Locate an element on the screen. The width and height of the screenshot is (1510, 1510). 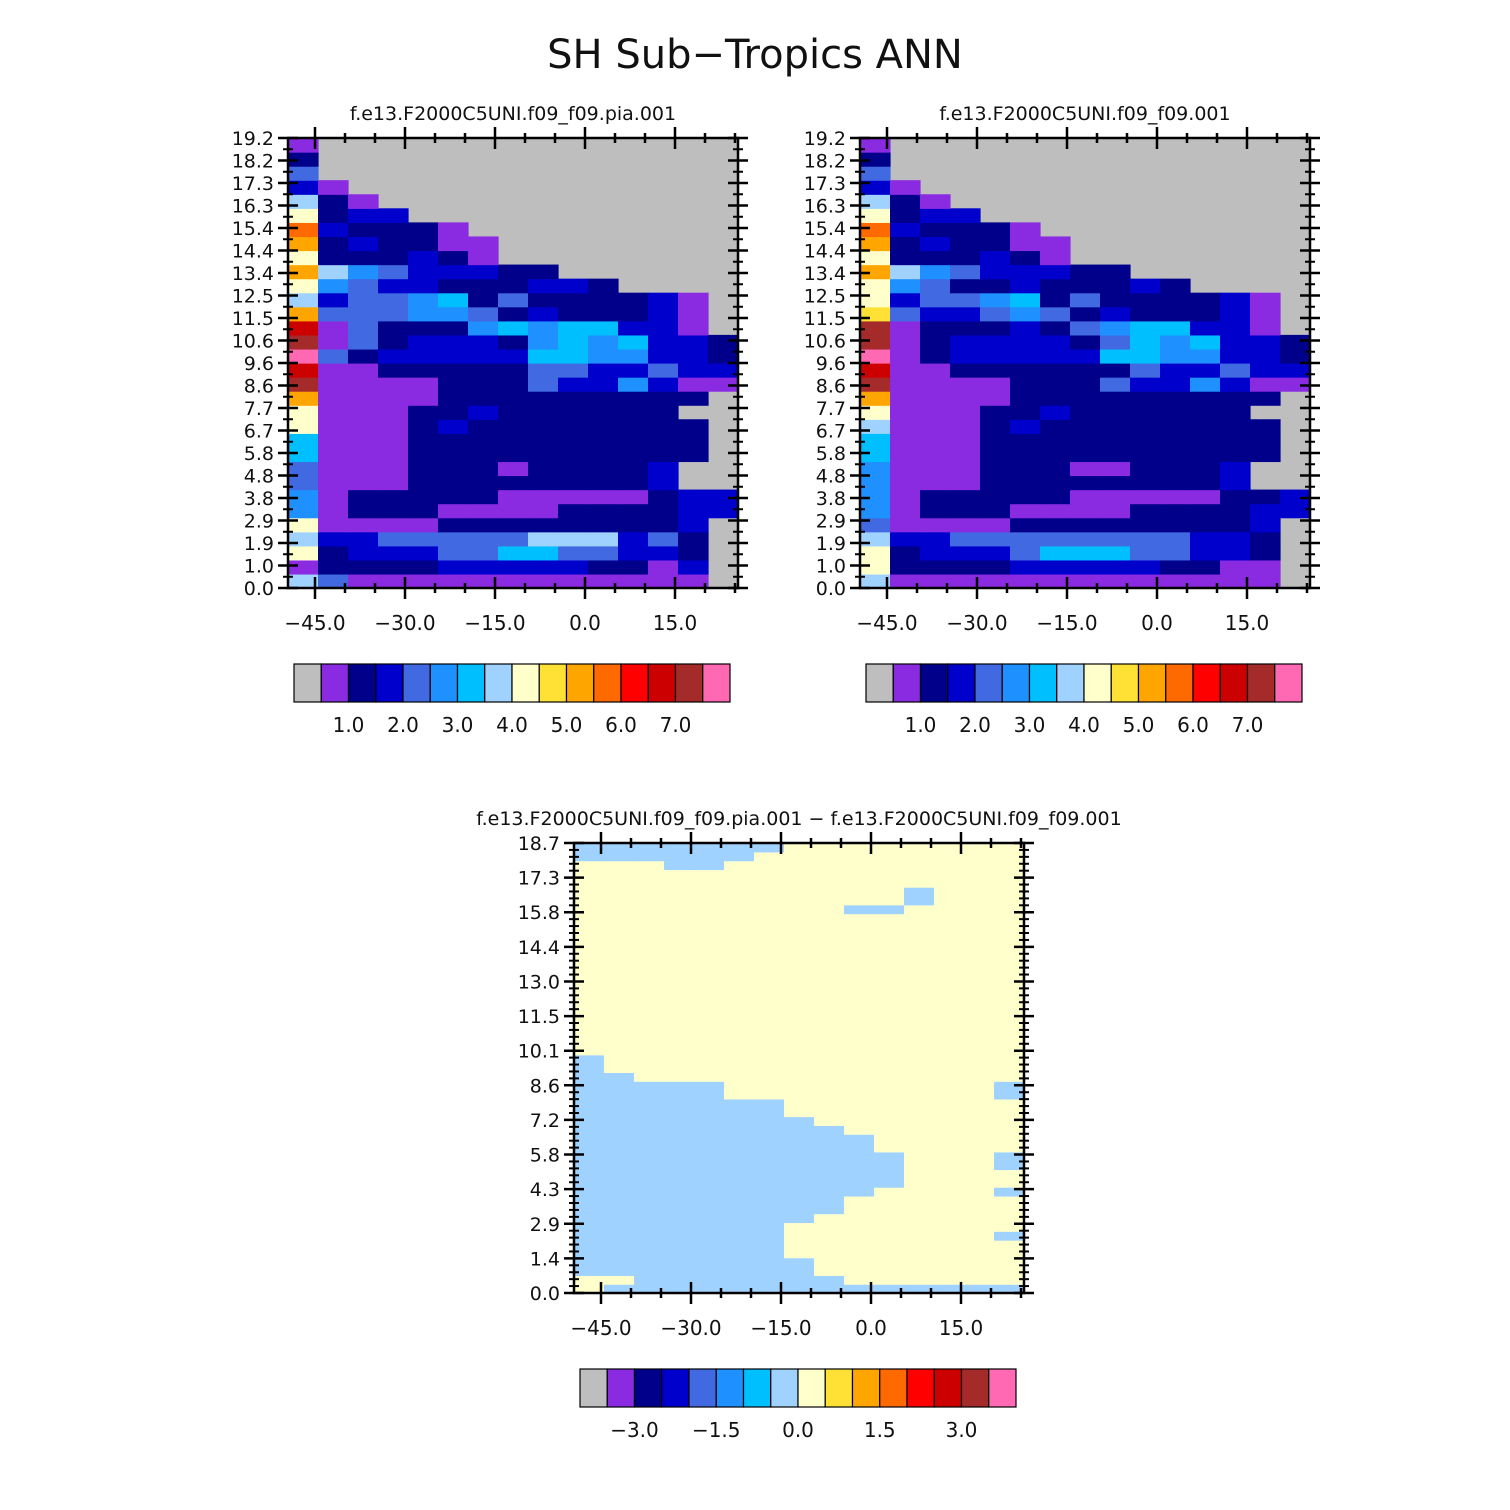
colorbar-label: 1.0 is located at coordinates (921, 725).